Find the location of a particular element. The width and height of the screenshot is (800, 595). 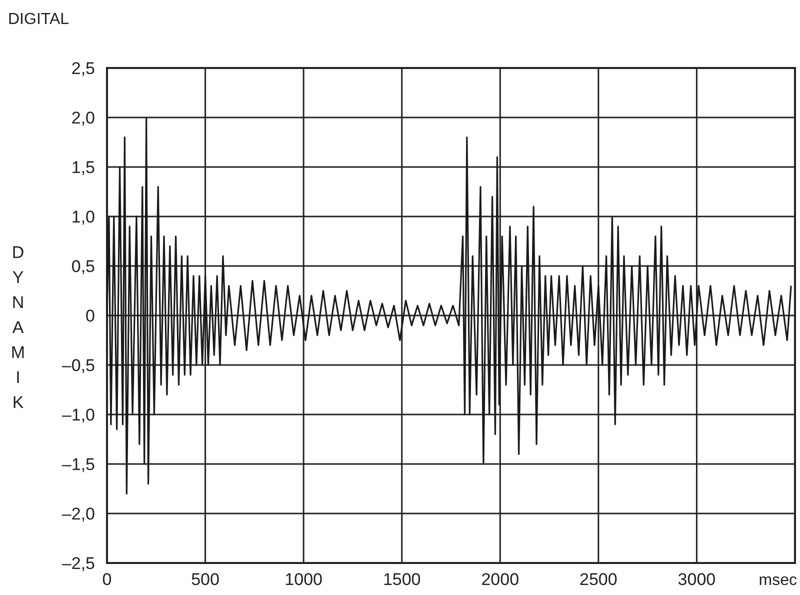

y-tick-label: 2,5 is located at coordinates (83, 68).